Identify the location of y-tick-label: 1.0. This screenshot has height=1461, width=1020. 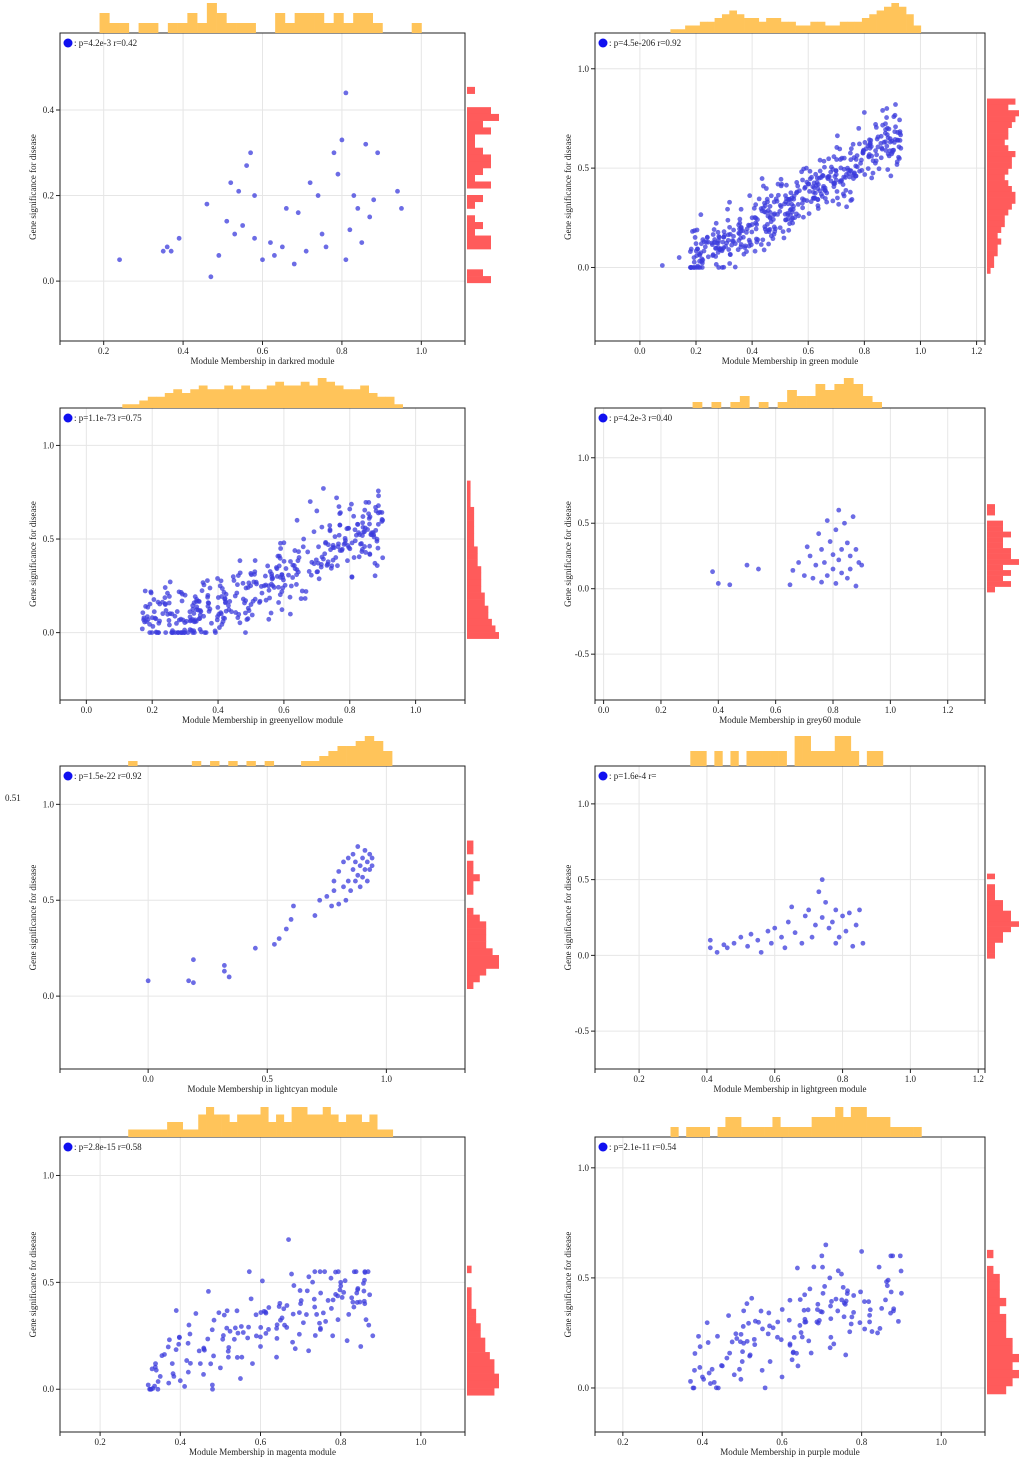
(49, 804).